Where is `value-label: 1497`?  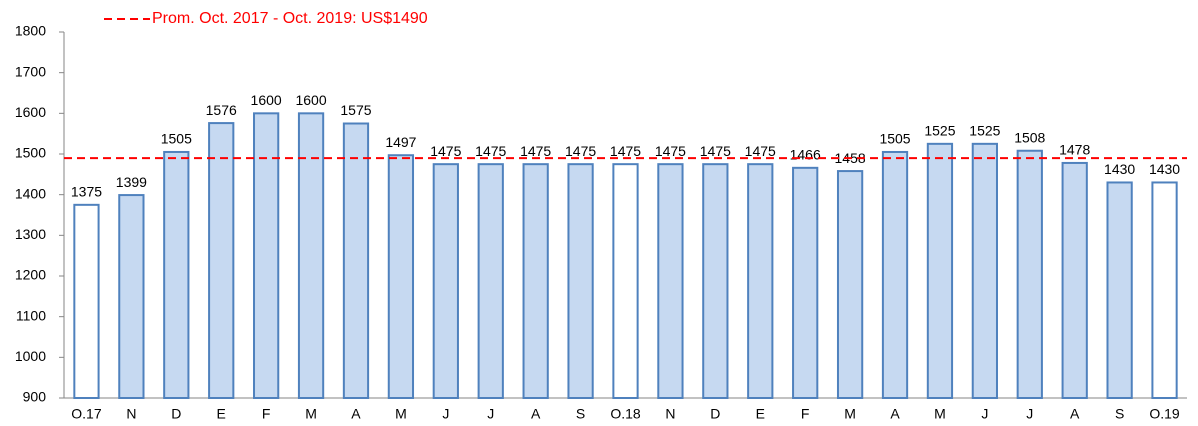
value-label: 1497 is located at coordinates (400, 142).